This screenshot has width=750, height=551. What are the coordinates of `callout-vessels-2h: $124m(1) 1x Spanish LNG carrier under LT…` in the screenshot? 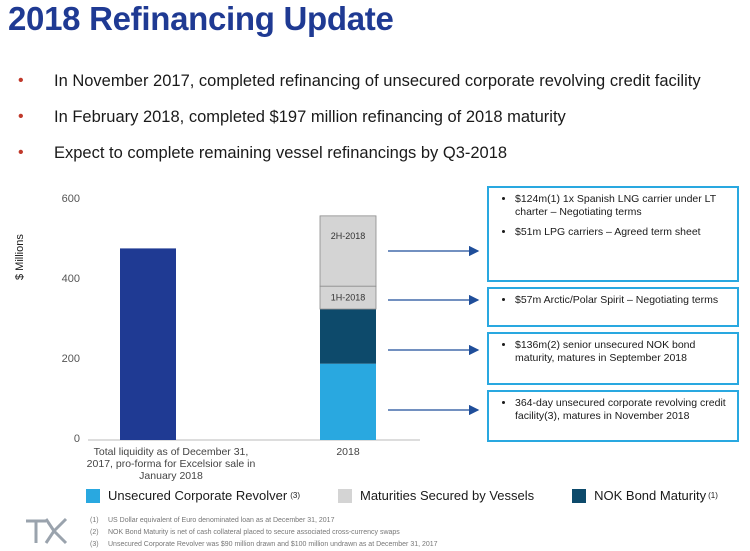 It's located at (613, 234).